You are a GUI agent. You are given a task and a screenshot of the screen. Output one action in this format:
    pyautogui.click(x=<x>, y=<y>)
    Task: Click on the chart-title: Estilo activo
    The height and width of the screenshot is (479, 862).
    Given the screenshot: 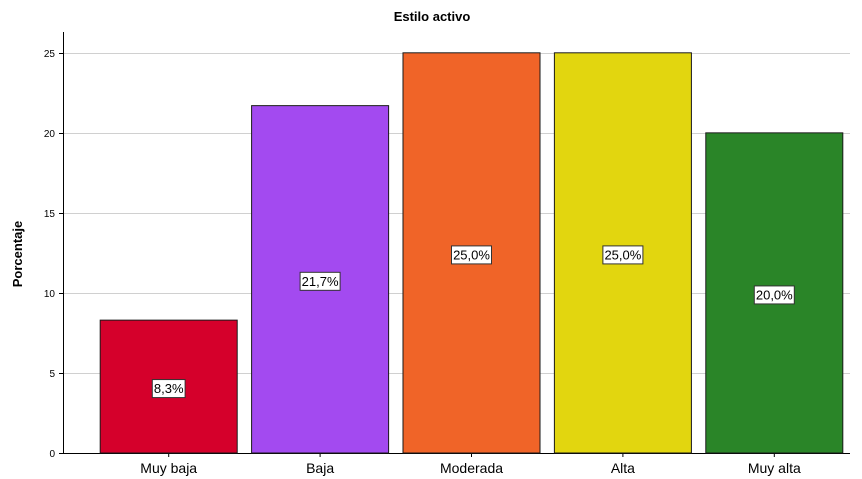 What is the action you would take?
    pyautogui.click(x=432, y=16)
    